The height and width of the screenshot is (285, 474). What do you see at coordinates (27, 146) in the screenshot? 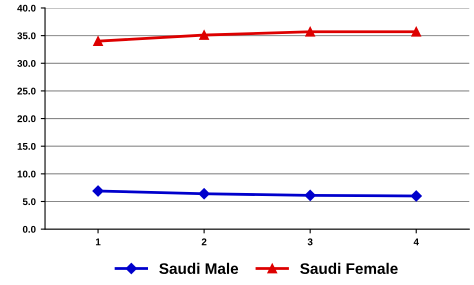
I see `y-tick-label: 15.0` at bounding box center [27, 146].